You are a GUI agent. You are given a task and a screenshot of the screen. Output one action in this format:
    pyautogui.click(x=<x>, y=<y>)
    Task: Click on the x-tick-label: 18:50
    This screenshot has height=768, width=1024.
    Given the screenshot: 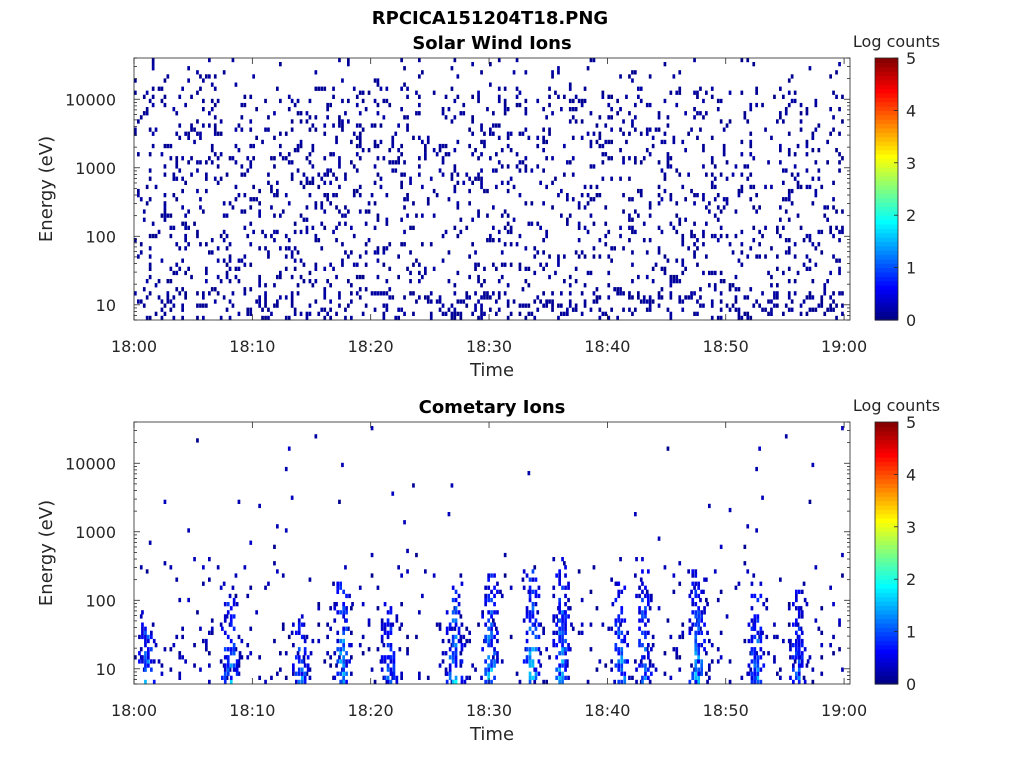 What is the action you would take?
    pyautogui.click(x=726, y=710)
    